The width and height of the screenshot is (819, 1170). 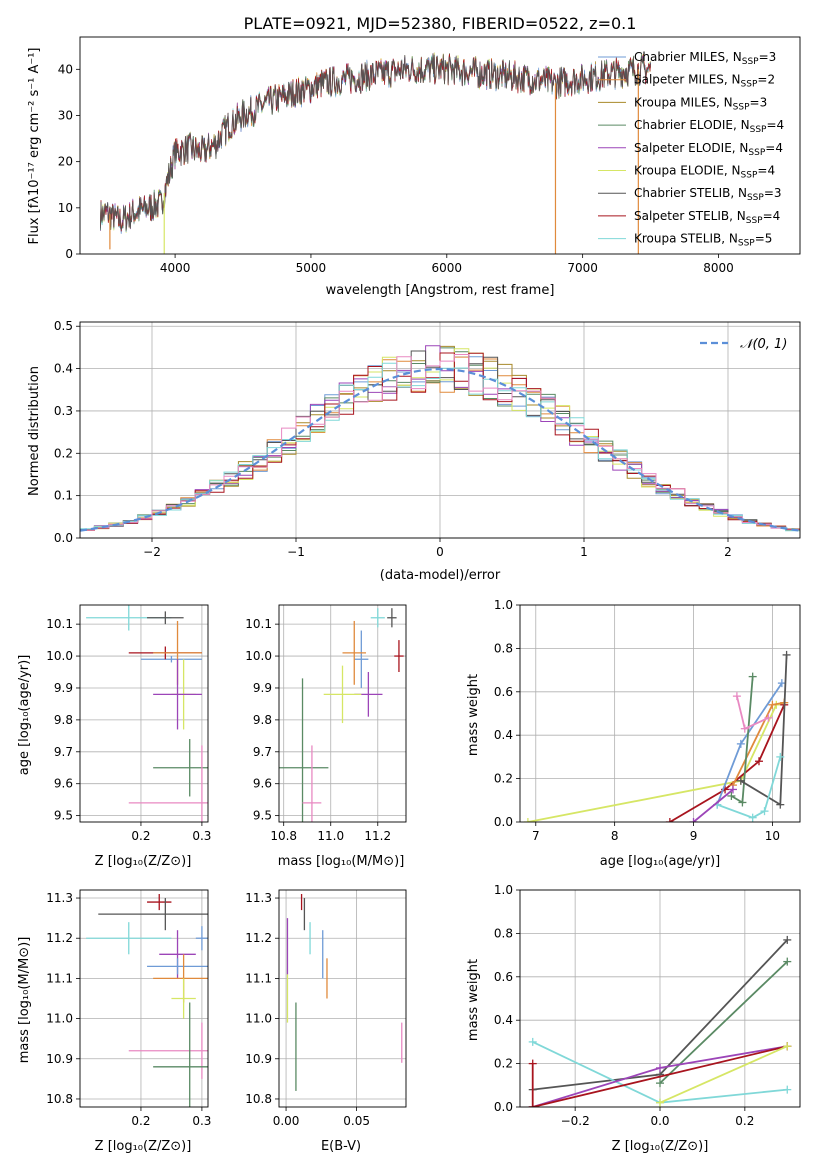 I want to click on x-tick-label: 11.0, so click(x=330, y=836).